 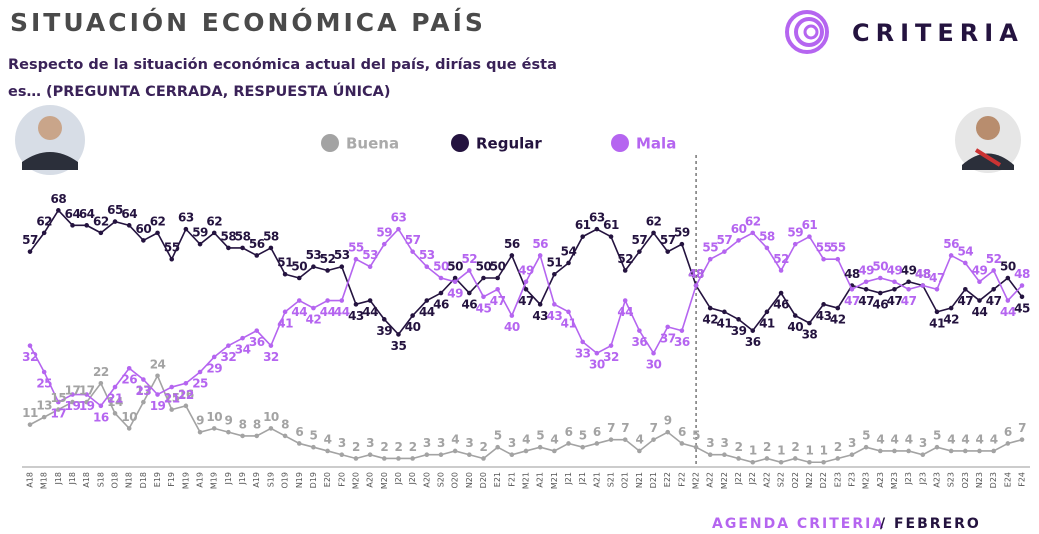 What do you see at coordinates (1022, 308) in the screenshot?
I see `value-label: 45` at bounding box center [1022, 308].